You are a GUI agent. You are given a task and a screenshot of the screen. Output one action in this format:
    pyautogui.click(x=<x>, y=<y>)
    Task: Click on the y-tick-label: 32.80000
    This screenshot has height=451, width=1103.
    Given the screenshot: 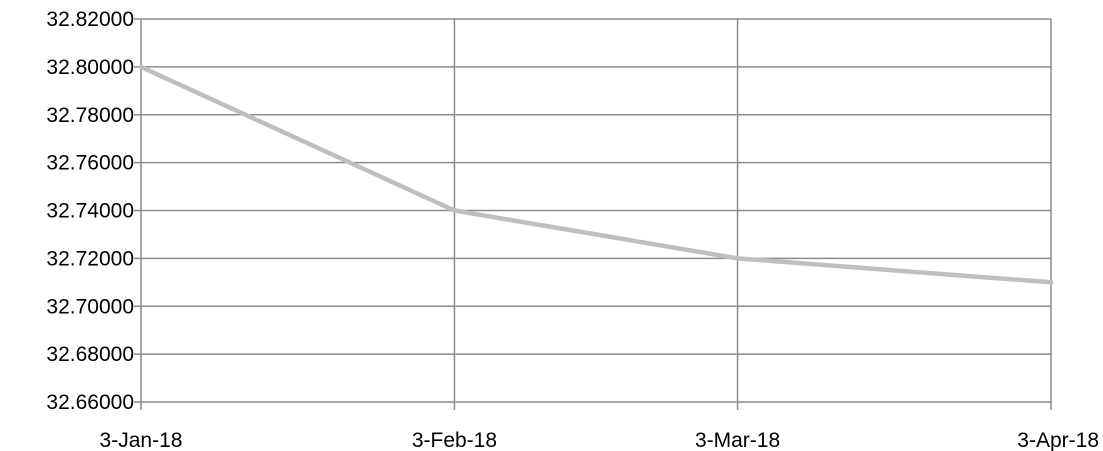 What is the action you would take?
    pyautogui.click(x=90, y=67)
    